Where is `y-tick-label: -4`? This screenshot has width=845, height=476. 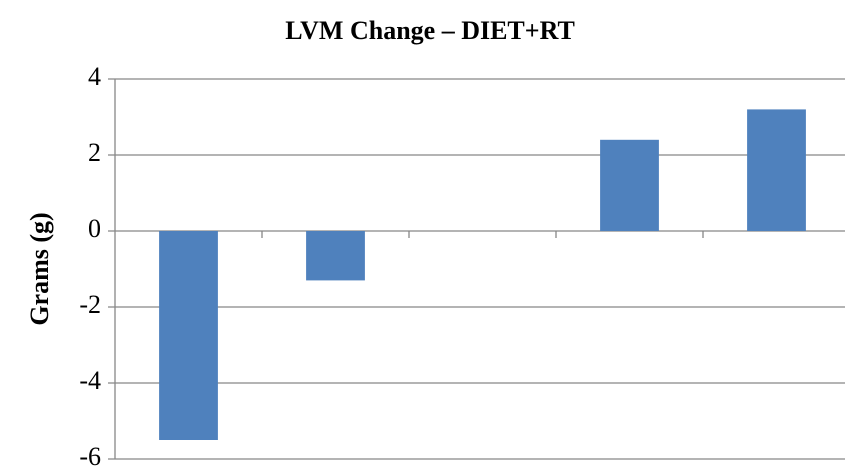 y-tick-label: -4 is located at coordinates (90, 380).